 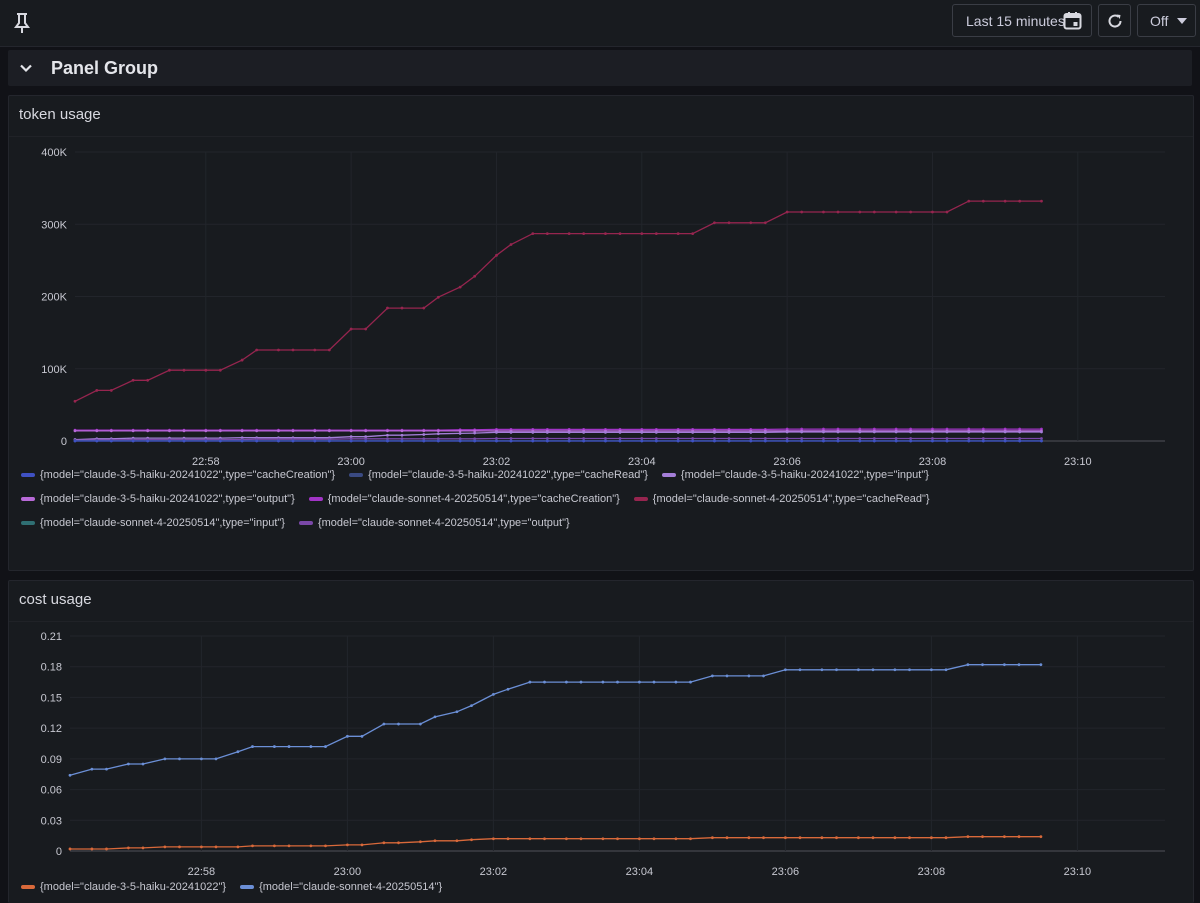 What do you see at coordinates (600, 68) in the screenshot?
I see `panel-group-row: Panel Group` at bounding box center [600, 68].